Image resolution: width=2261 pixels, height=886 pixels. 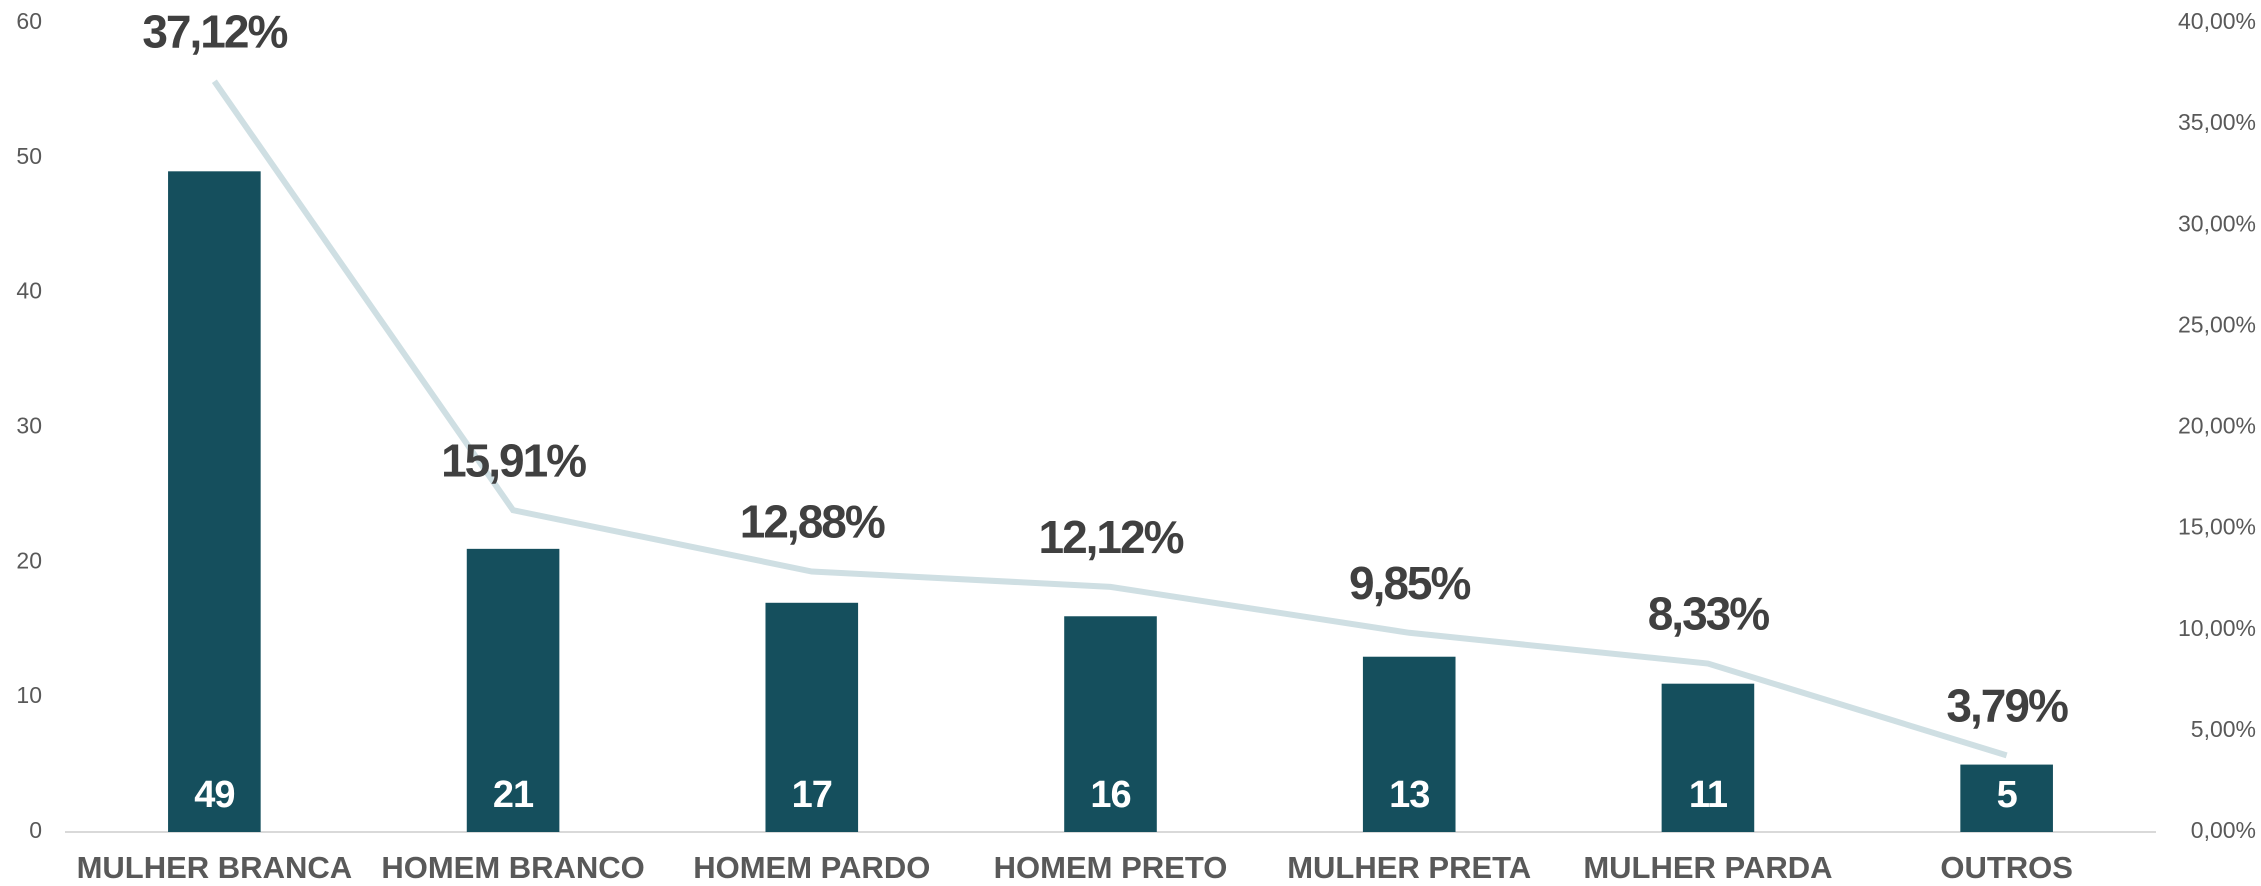 What do you see at coordinates (214, 795) in the screenshot?
I see `bar-value-label: 49` at bounding box center [214, 795].